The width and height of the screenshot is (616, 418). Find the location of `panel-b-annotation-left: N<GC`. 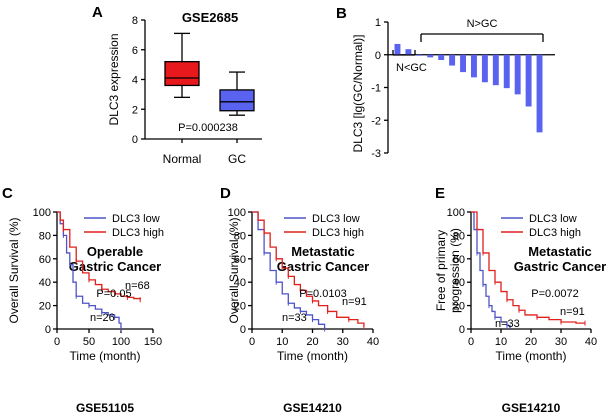

panel-b-annotation-left: N<GC is located at coordinates (411, 68).